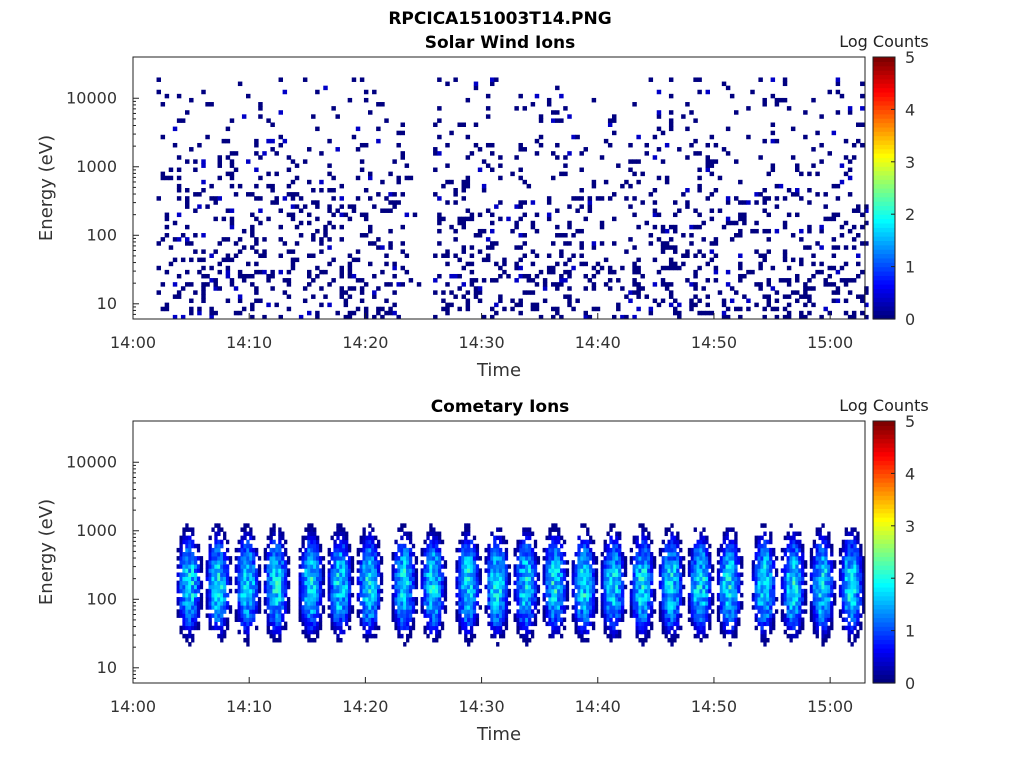 The width and height of the screenshot is (1024, 768). Describe the element at coordinates (46, 188) in the screenshot. I see `solar-wind-y-label: Energy (eV)` at that location.